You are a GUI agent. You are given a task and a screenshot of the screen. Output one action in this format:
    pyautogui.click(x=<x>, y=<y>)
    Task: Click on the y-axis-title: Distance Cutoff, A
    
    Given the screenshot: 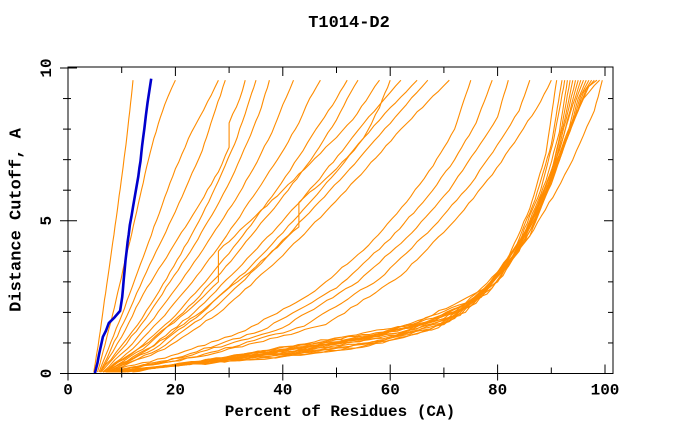 What is the action you would take?
    pyautogui.click(x=17, y=220)
    